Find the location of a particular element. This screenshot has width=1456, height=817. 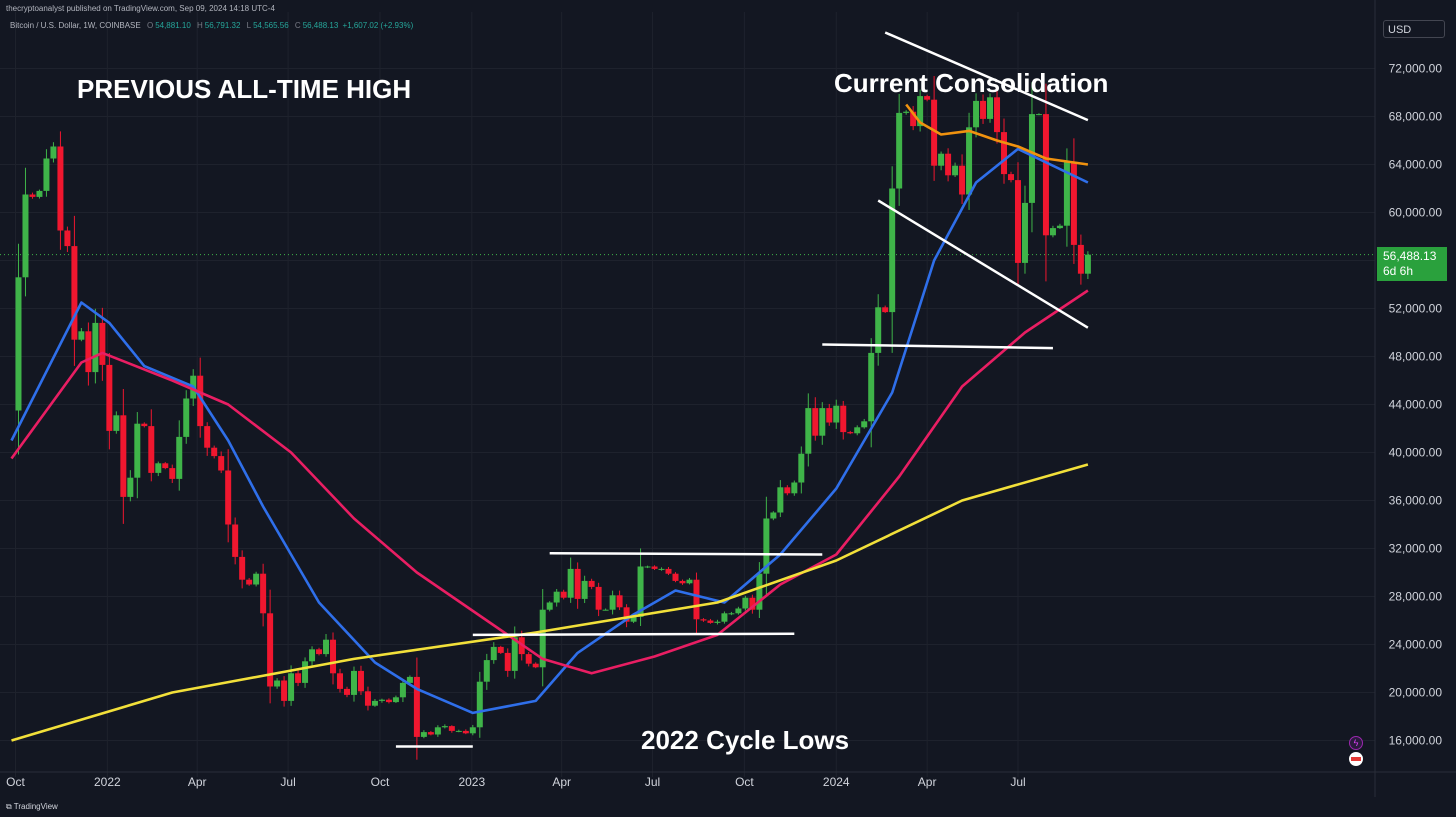

close-label: C is located at coordinates (297, 25).